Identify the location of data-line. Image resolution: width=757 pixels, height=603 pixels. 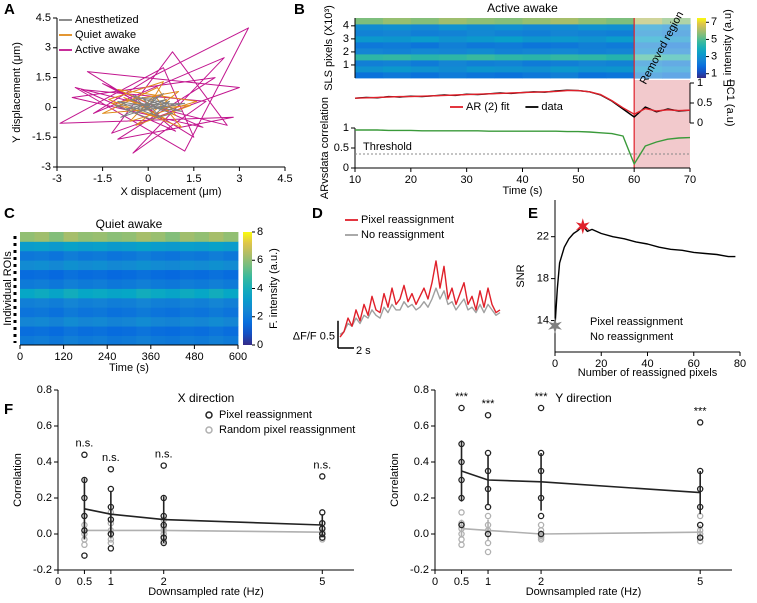
(522, 102).